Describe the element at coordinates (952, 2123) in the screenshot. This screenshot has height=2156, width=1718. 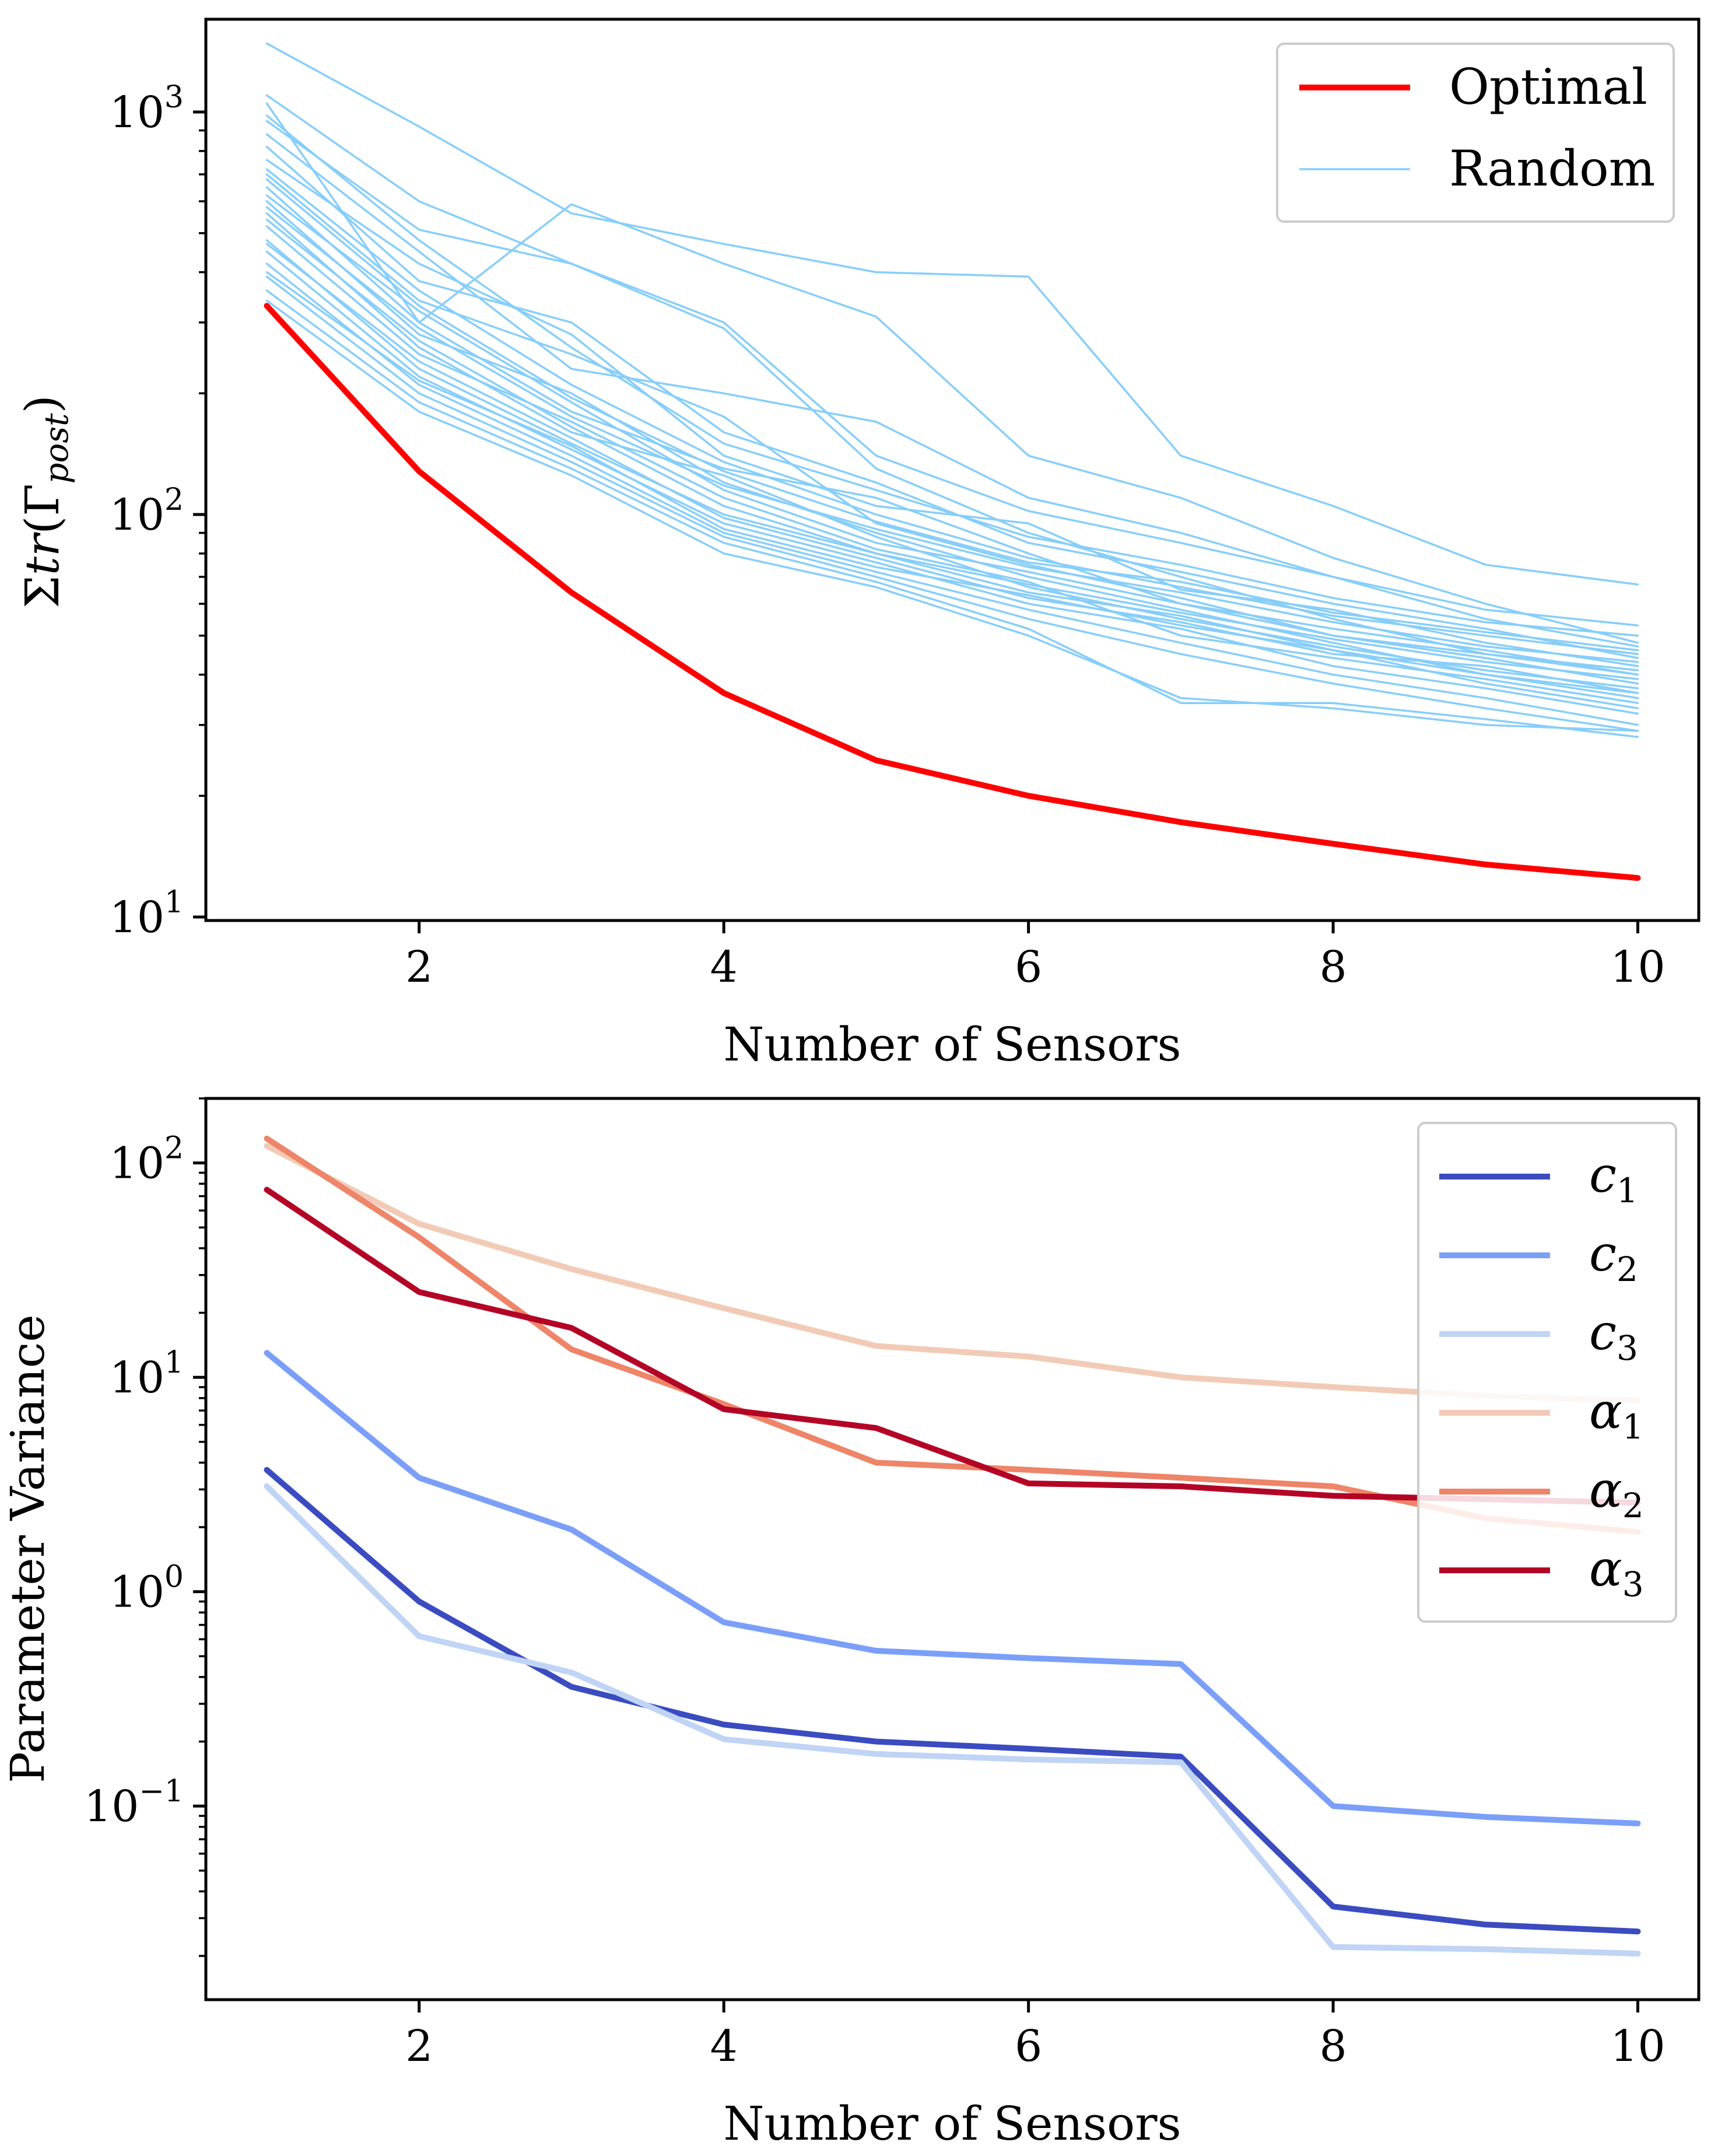
I see `bottom-x-axis-label: Number of Sensors` at that location.